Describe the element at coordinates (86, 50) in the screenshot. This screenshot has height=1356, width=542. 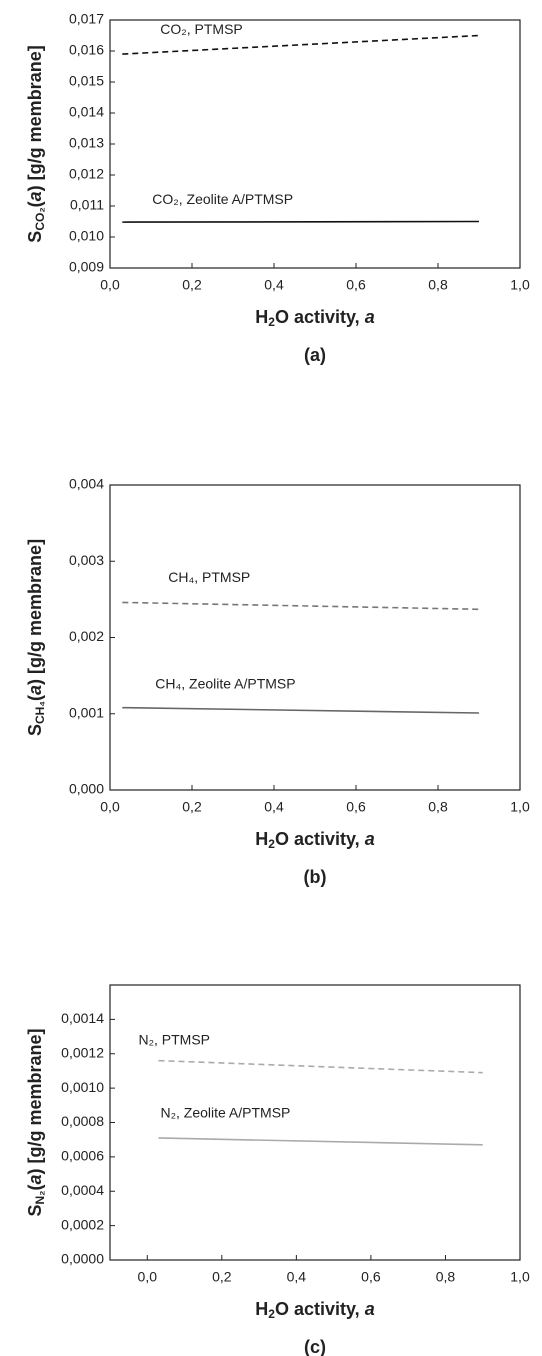
I see `y-tick-label: 0,016` at that location.